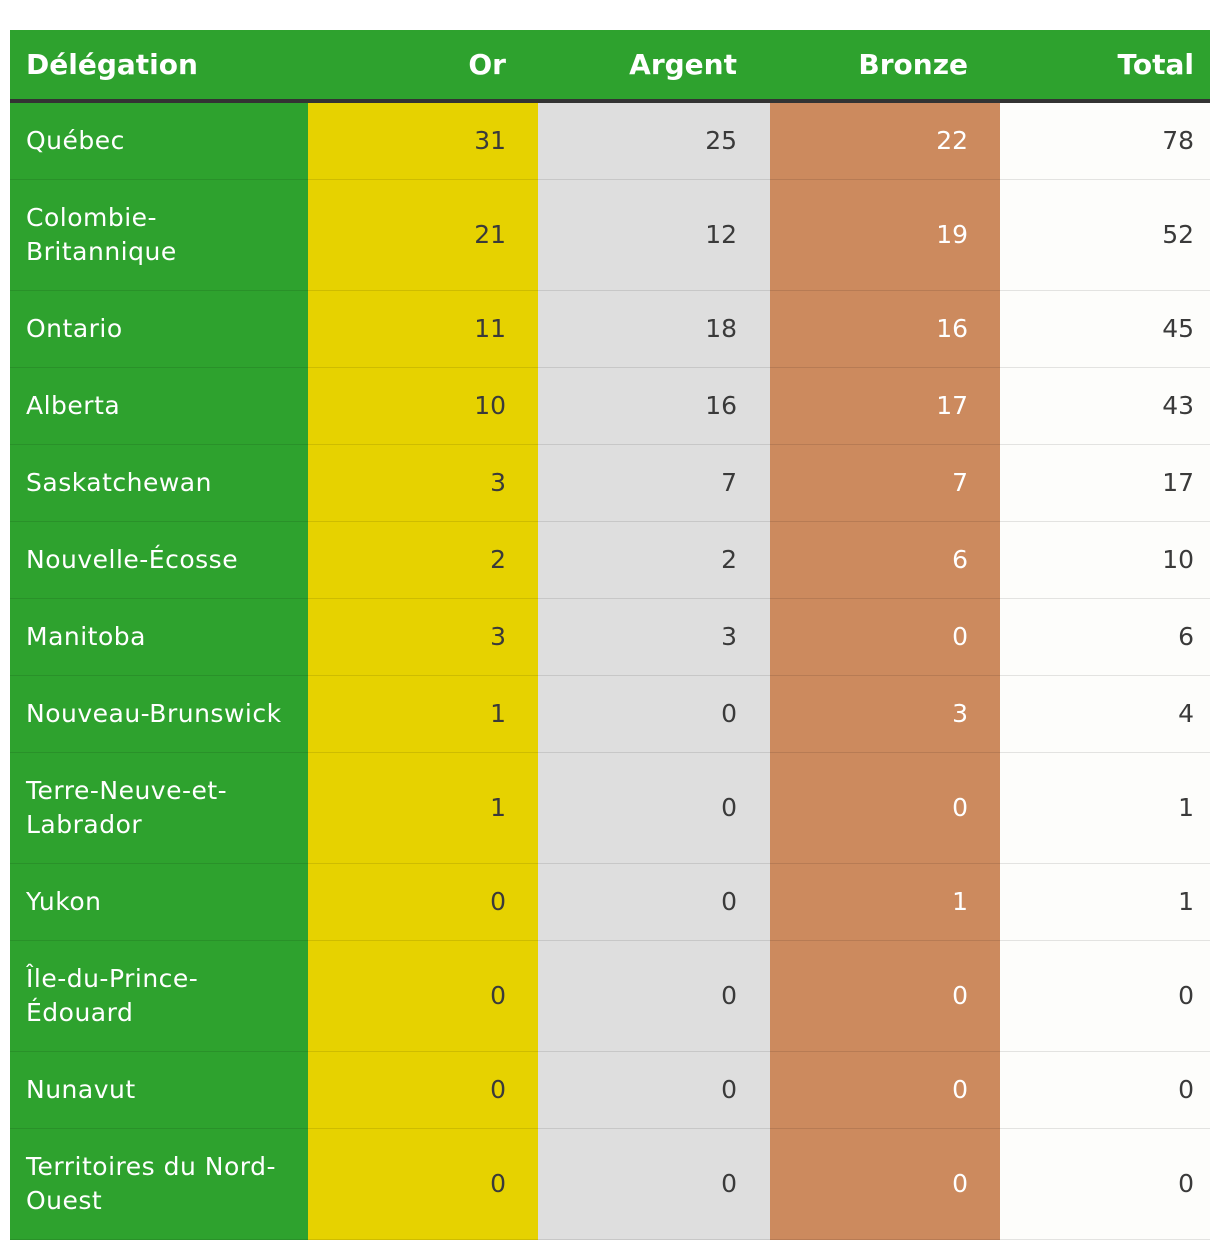  What do you see at coordinates (1105, 637) in the screenshot?
I see `cell-total: 6` at bounding box center [1105, 637].